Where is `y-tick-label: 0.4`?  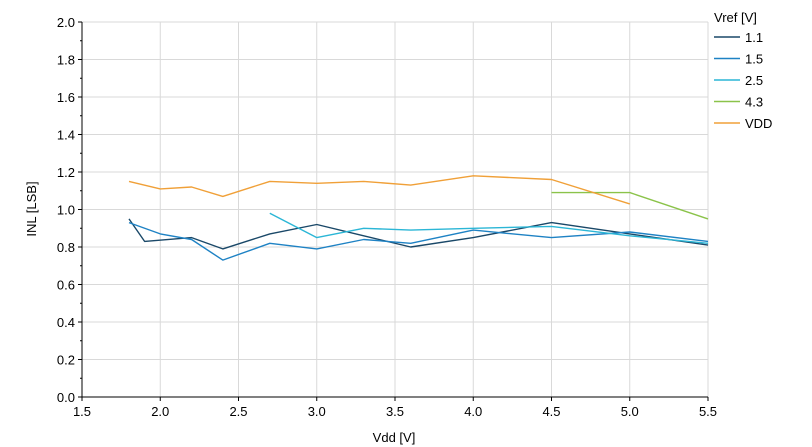
y-tick-label: 0.4 is located at coordinates (66, 322).